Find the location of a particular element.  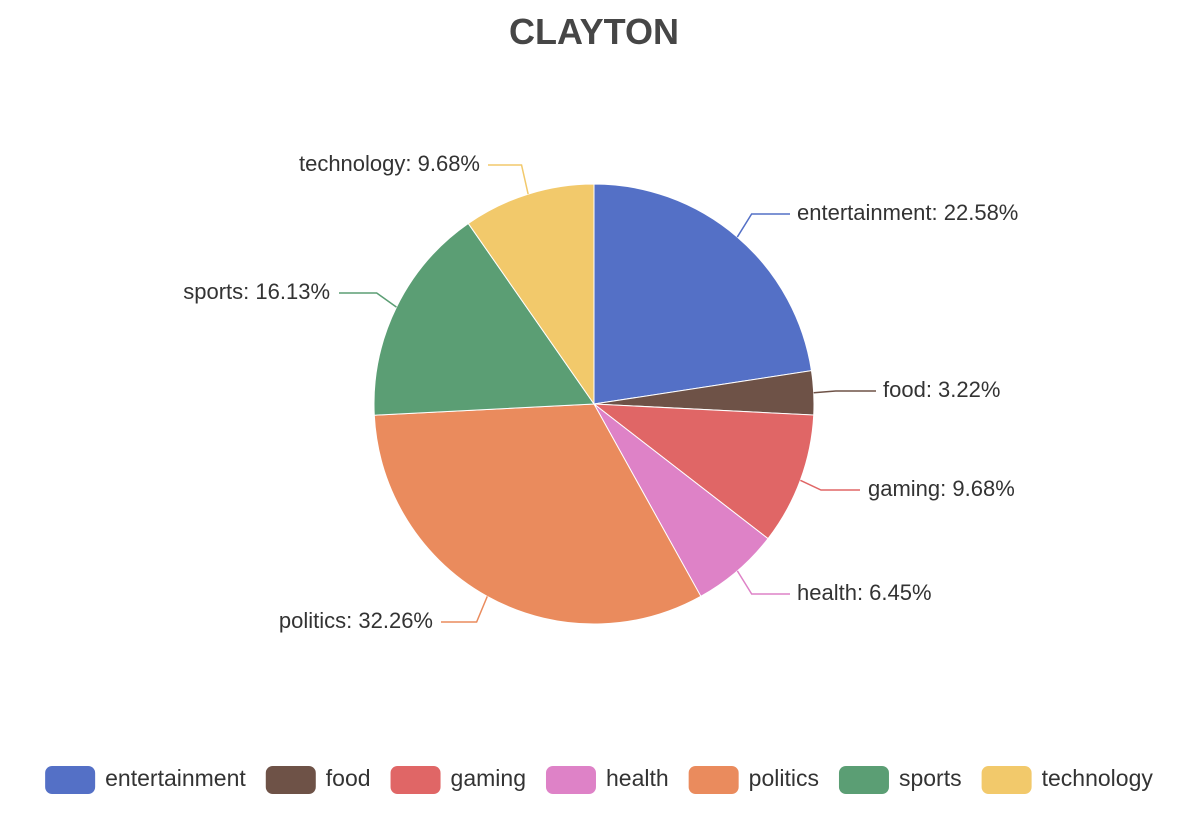

legend-swatch-gaming is located at coordinates (415, 780).